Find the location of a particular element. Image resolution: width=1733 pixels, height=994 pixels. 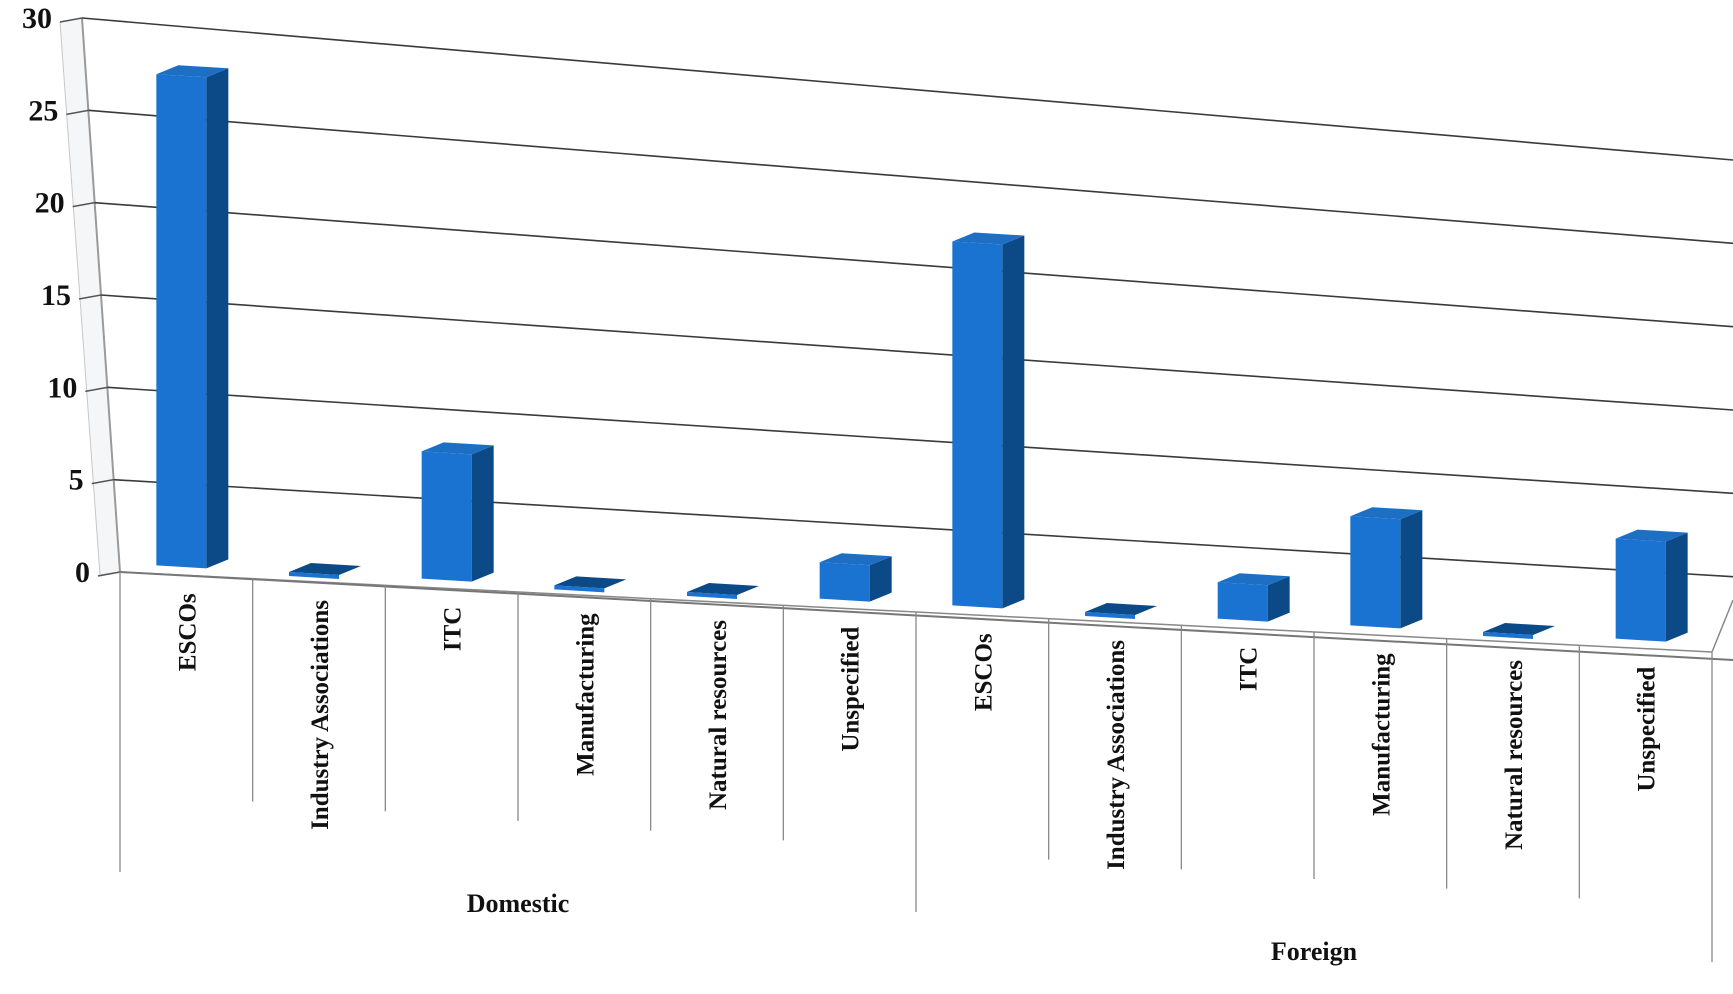

y-tick-label: 25 is located at coordinates (43, 110).